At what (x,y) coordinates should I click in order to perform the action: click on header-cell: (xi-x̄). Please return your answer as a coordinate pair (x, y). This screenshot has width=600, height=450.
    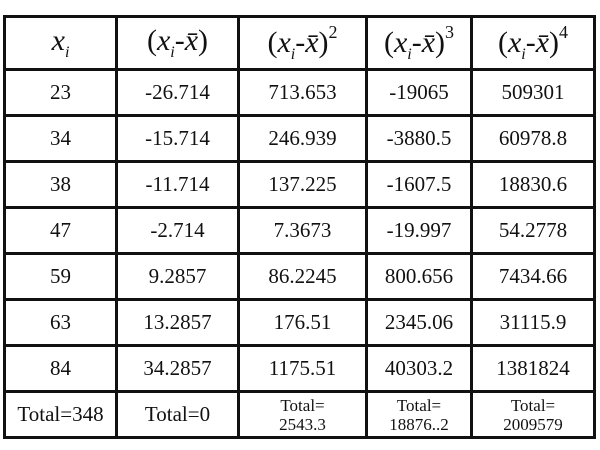
    Looking at the image, I should click on (177, 43).